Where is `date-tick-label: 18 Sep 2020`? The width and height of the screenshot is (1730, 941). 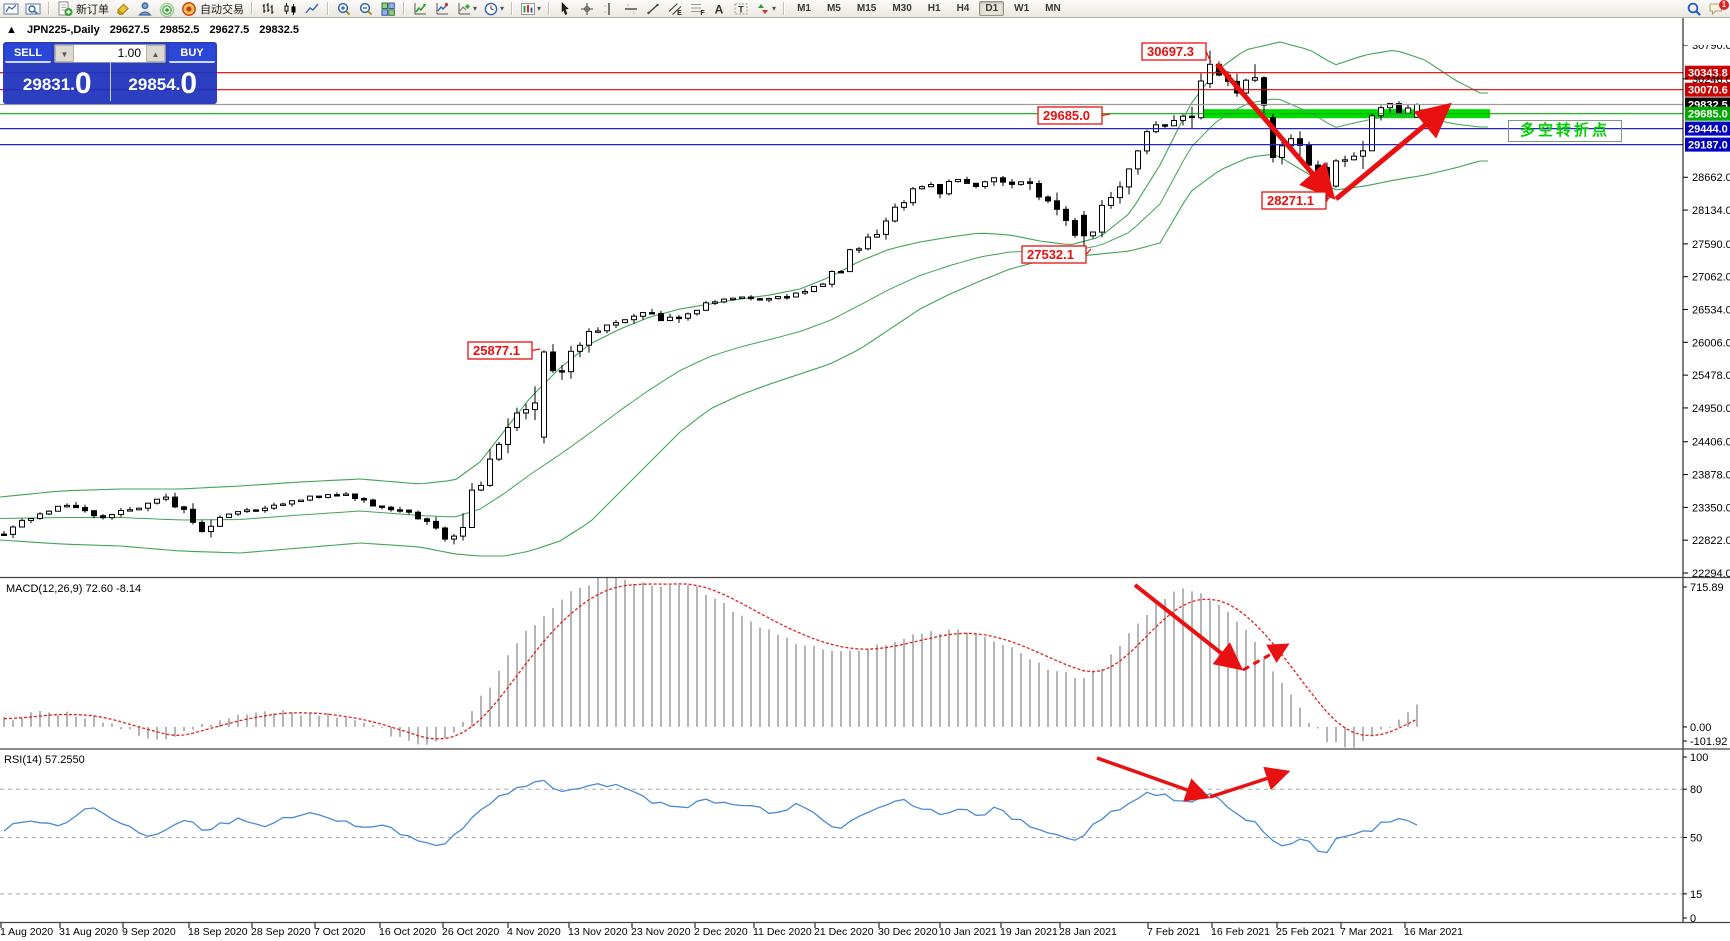 date-tick-label: 18 Sep 2020 is located at coordinates (218, 932).